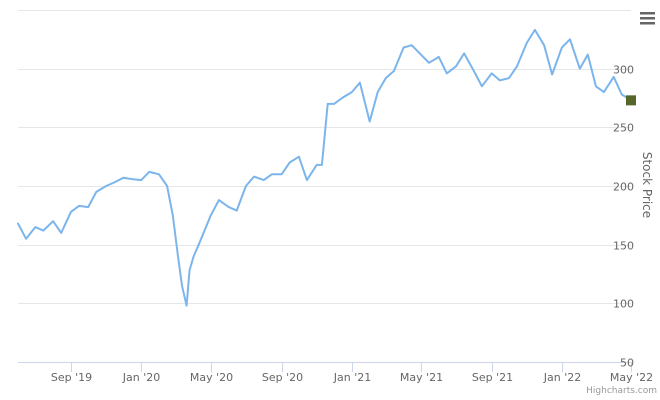 This screenshot has width=660, height=400. Describe the element at coordinates (631, 100) in the screenshot. I see `last-value-marker` at that location.